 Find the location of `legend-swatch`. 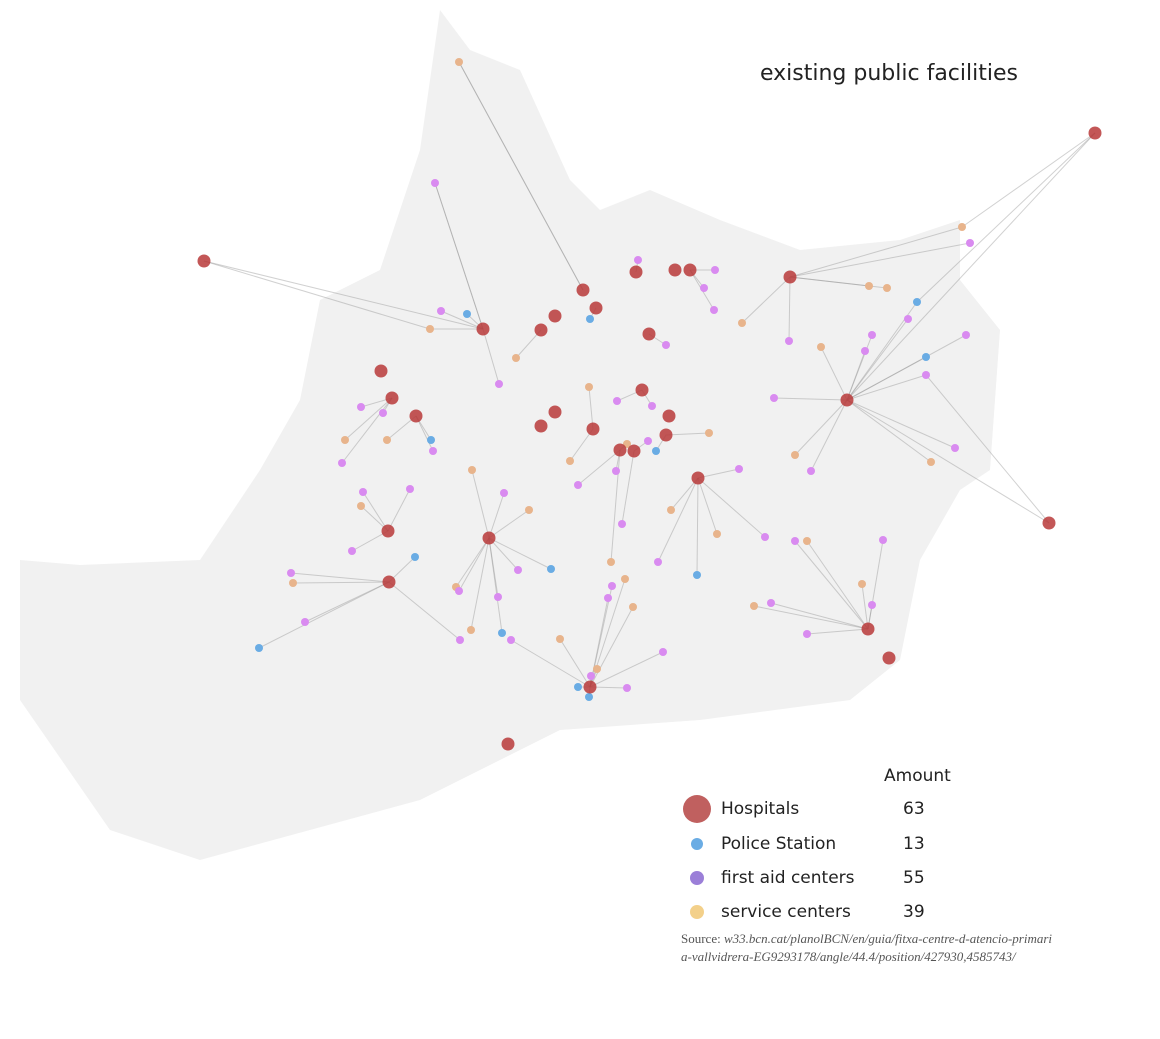

legend-swatch is located at coordinates (697, 912).